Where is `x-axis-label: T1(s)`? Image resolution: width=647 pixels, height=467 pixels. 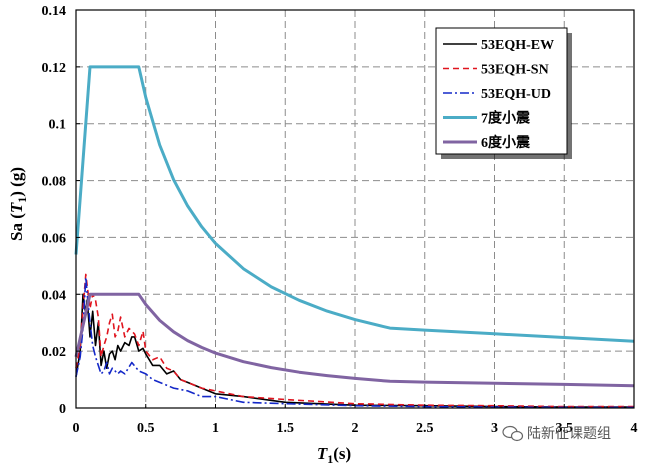
x-axis-label: T1(s) is located at coordinates (334, 455).